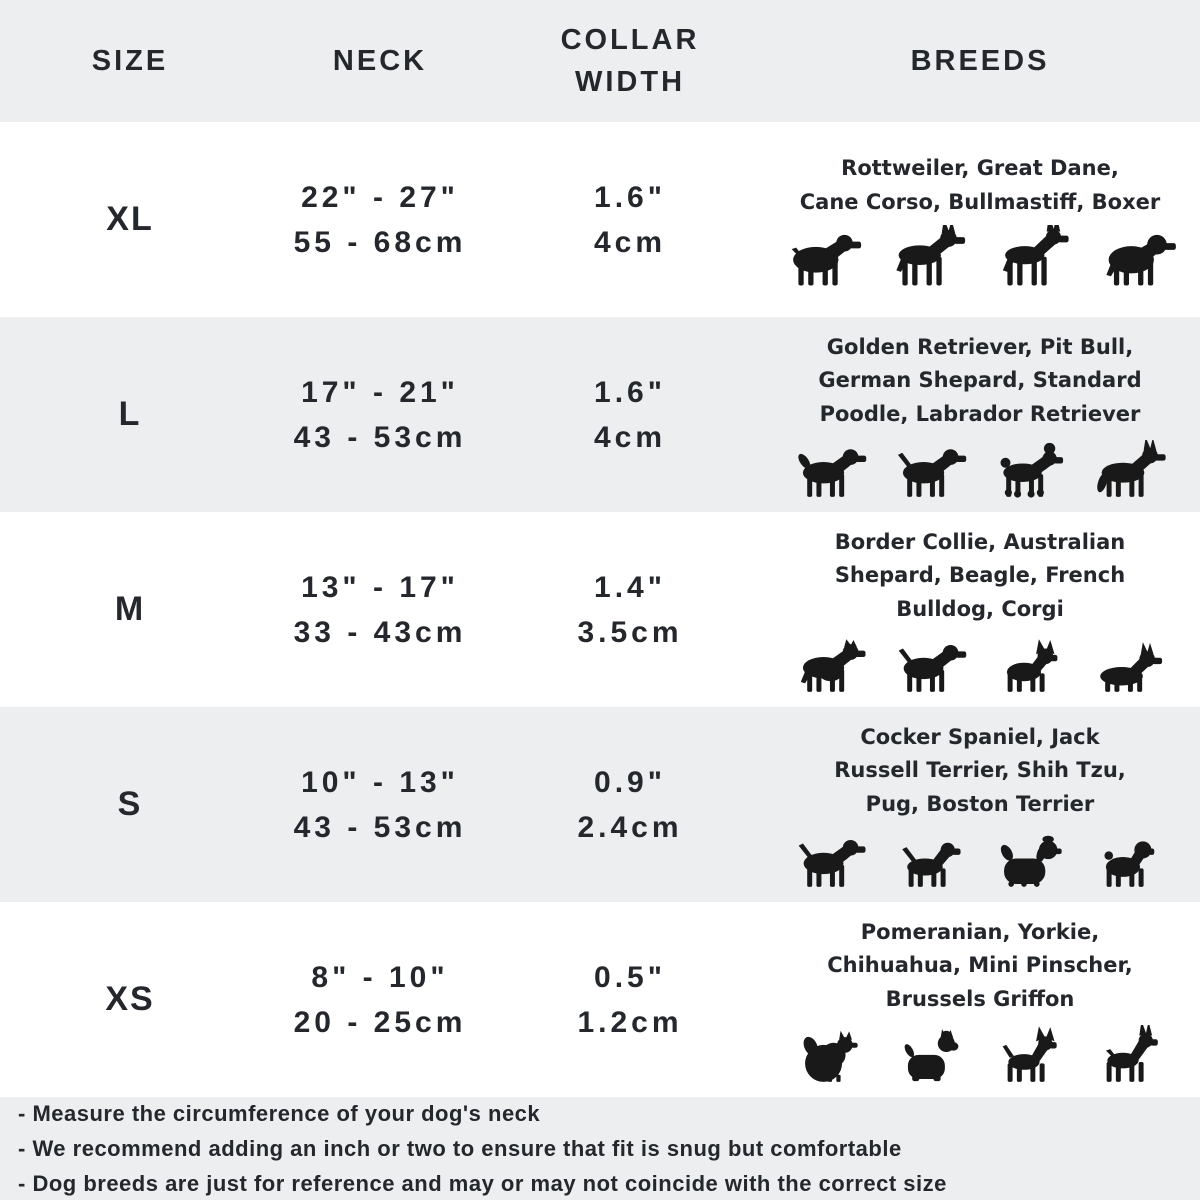 Image resolution: width=1200 pixels, height=1200 pixels. I want to click on breed-line: Cane Corso, Bullmastiff, Boxer, so click(980, 202).